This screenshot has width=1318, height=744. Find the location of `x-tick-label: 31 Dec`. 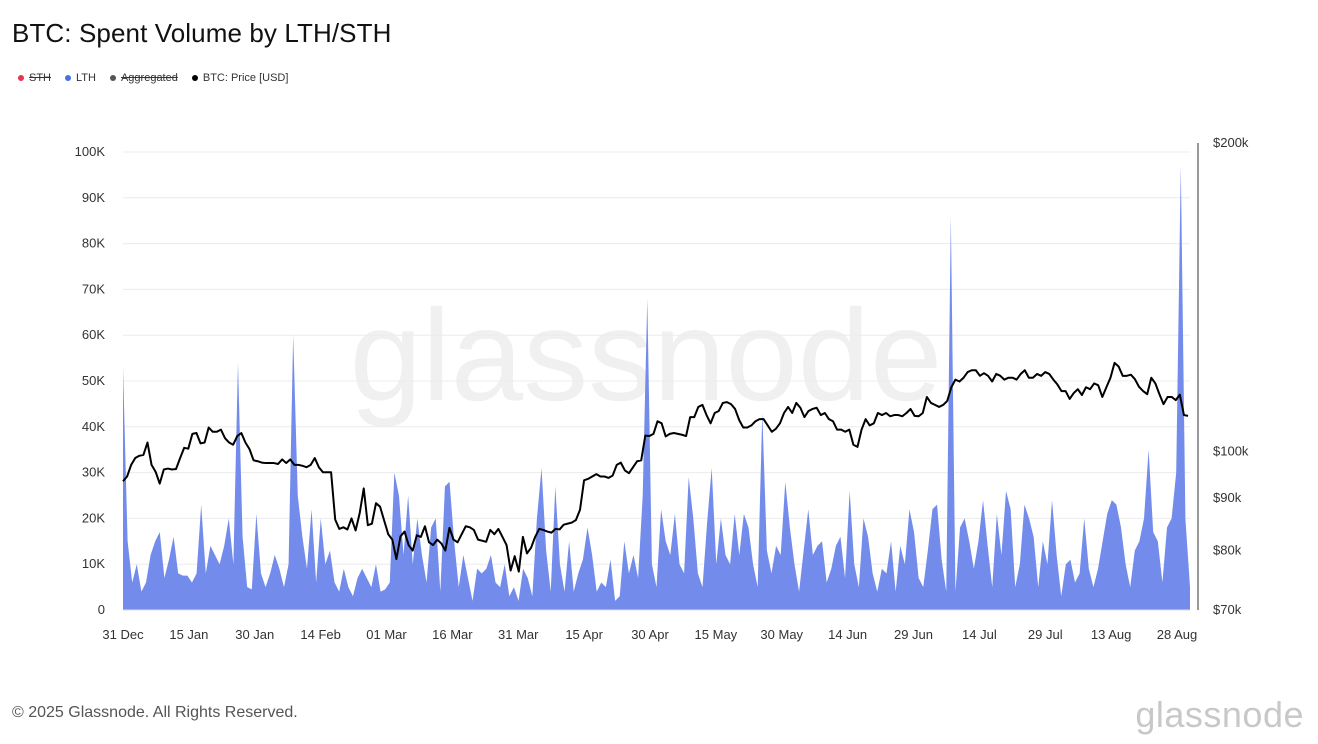

x-tick-label: 31 Dec is located at coordinates (123, 634).